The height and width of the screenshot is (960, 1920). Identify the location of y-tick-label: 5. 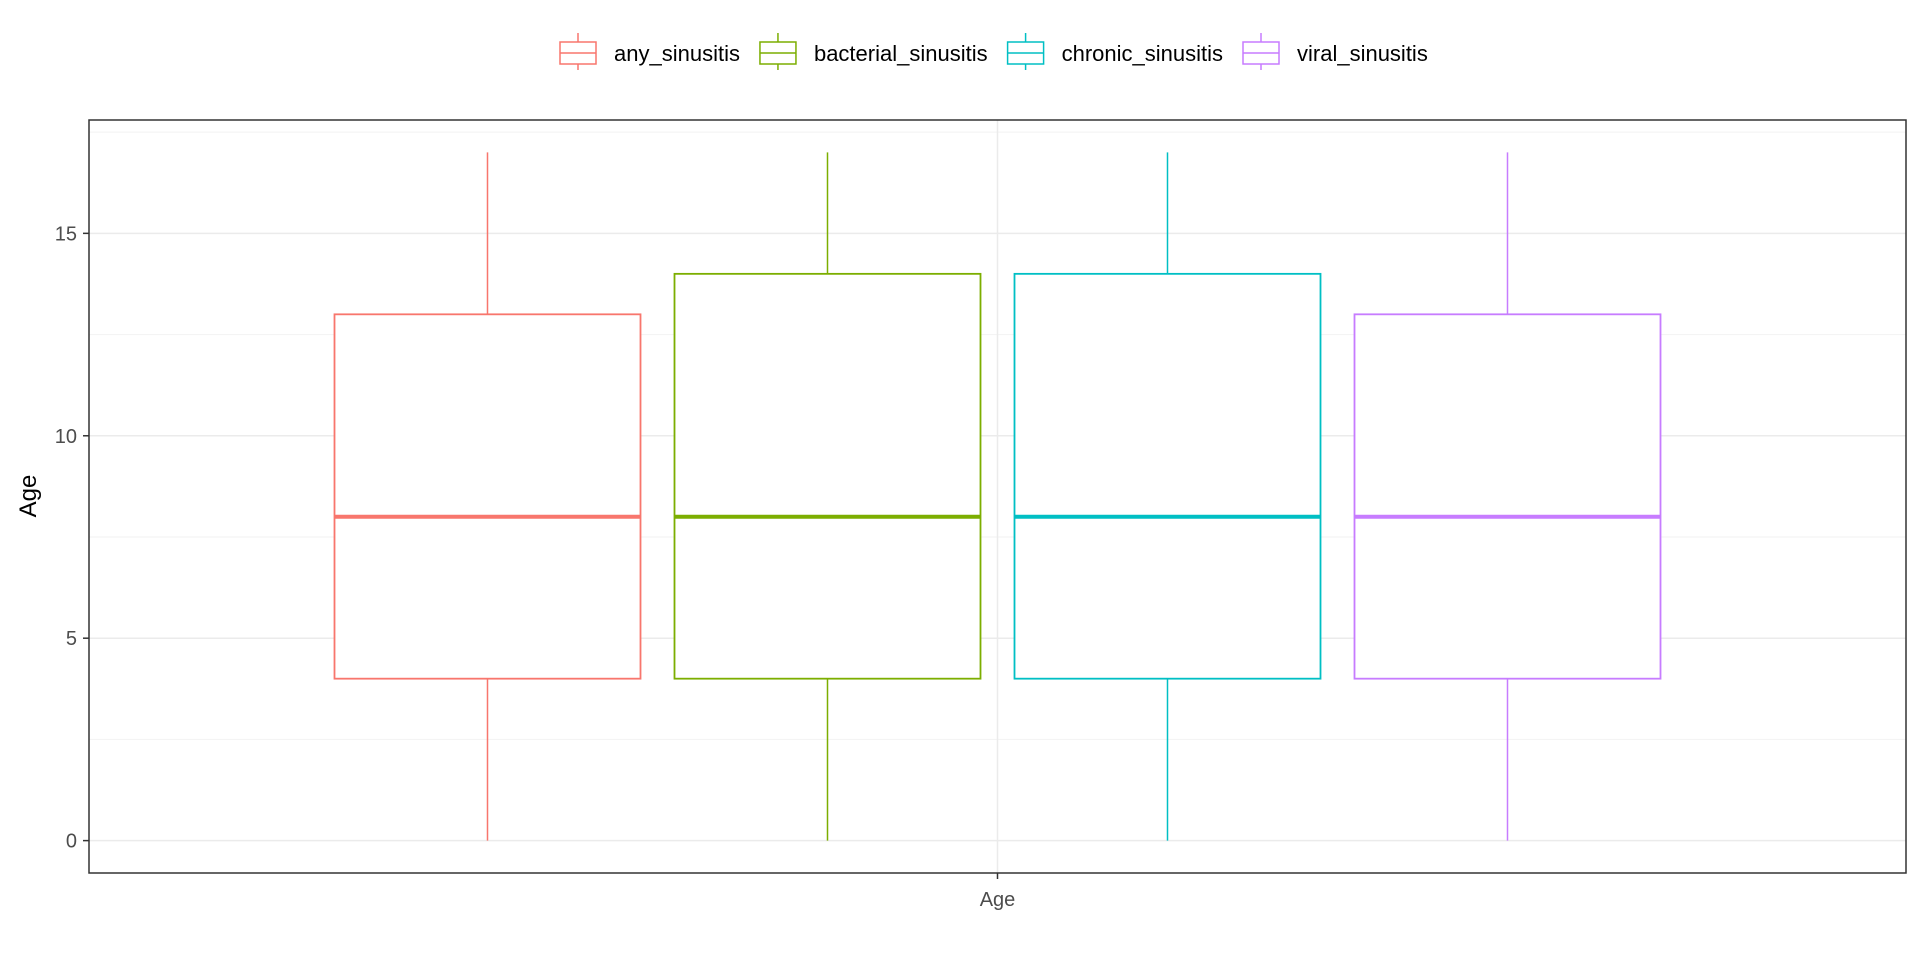
(71, 639).